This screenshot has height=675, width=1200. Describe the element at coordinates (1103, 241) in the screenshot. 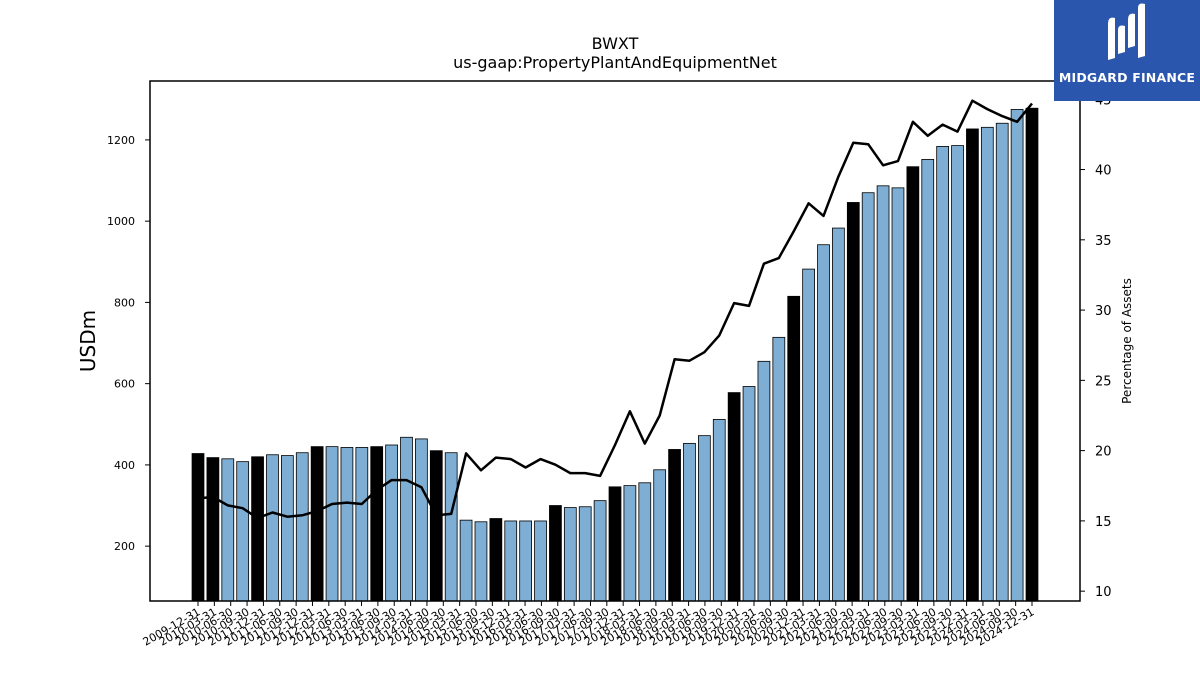

I see `y2-tick-label: 35` at that location.